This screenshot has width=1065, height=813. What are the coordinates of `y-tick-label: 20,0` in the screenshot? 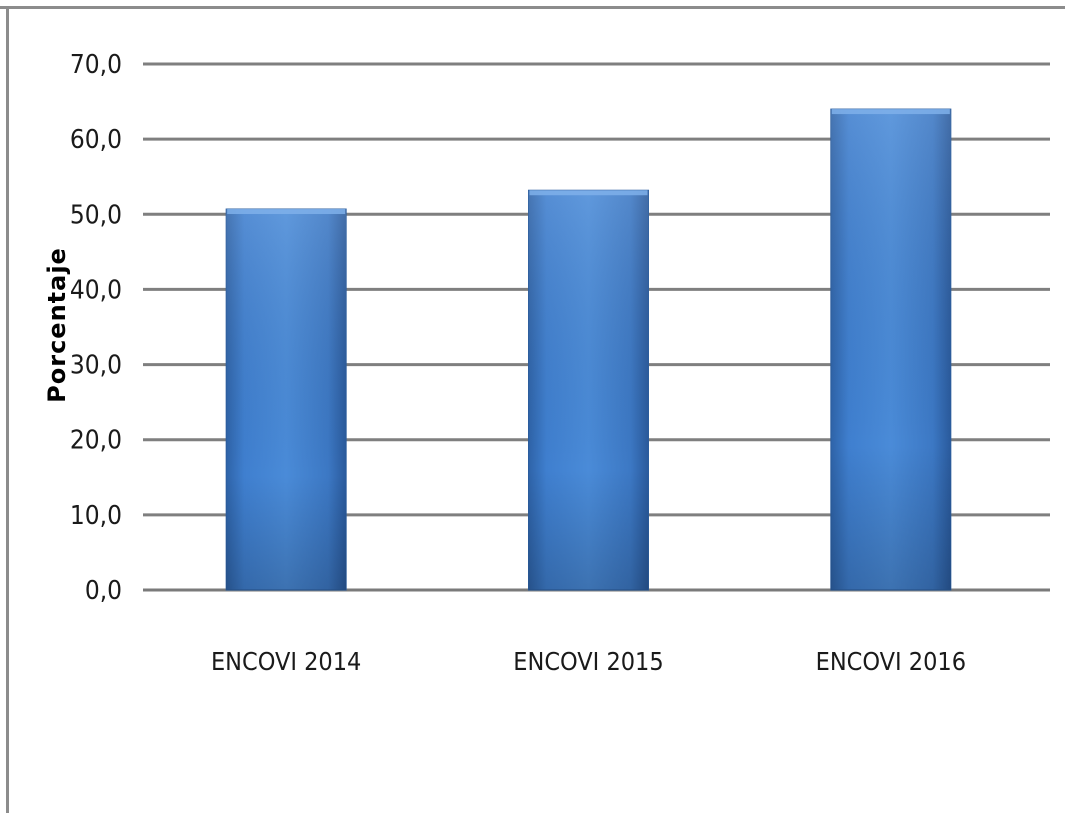 It's located at (96, 441).